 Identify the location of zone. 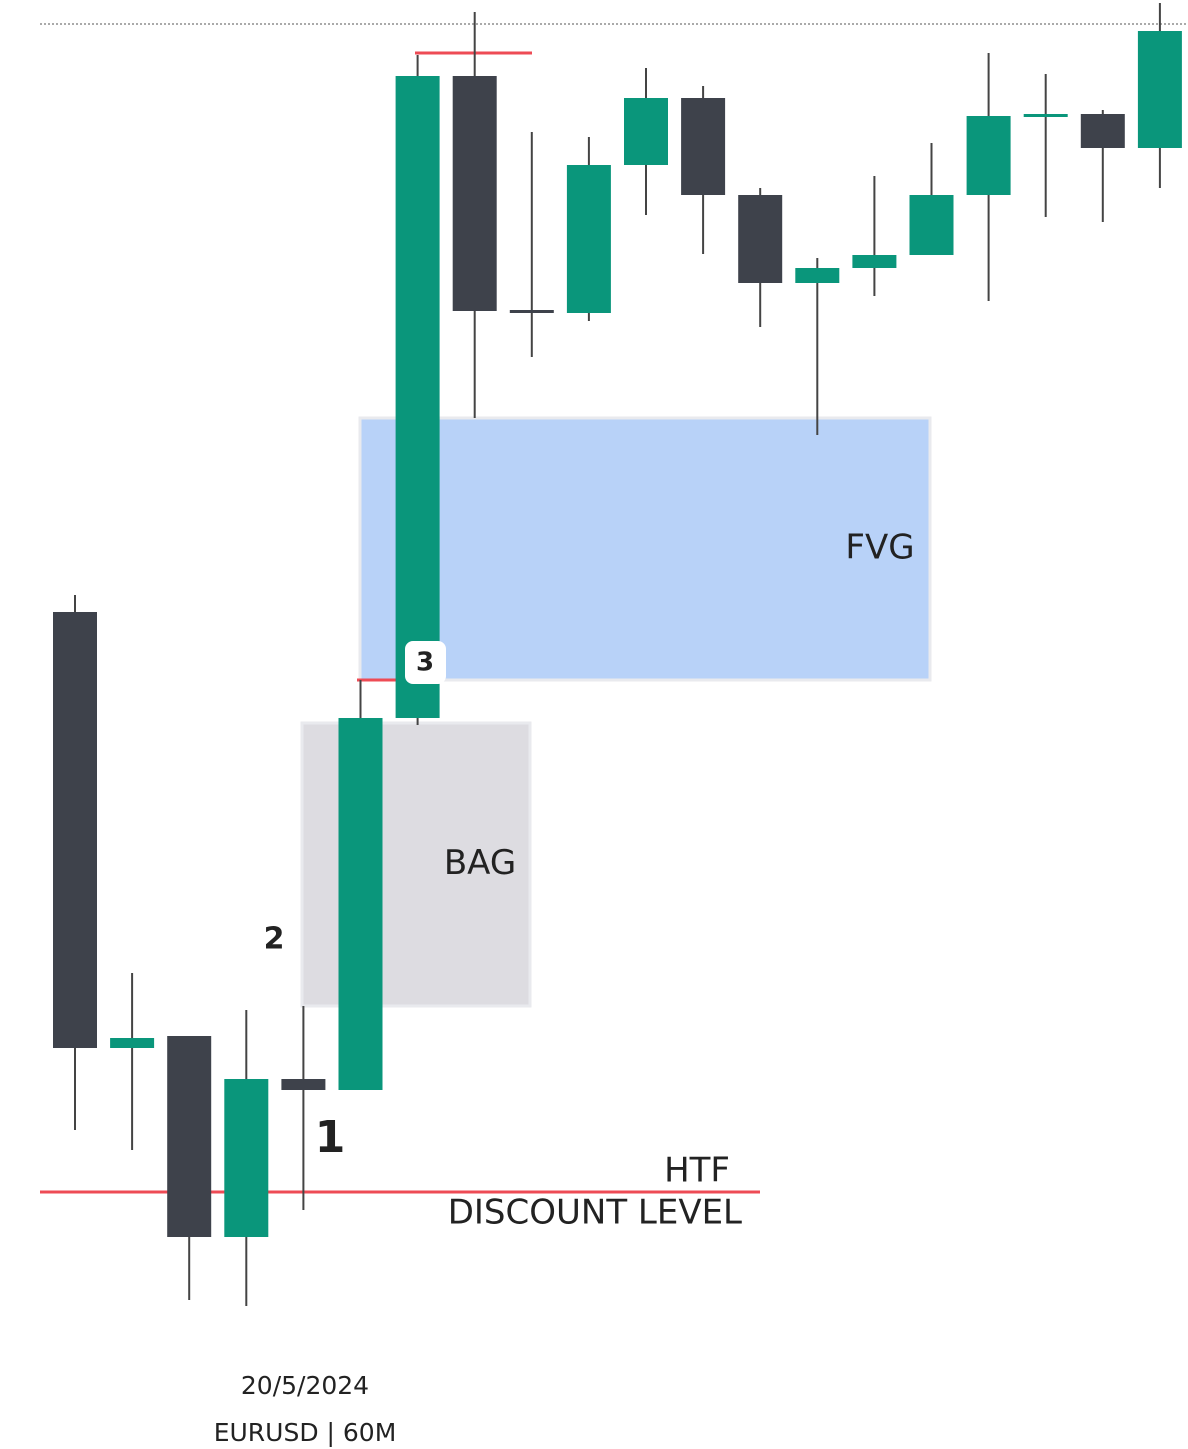
(645, 549).